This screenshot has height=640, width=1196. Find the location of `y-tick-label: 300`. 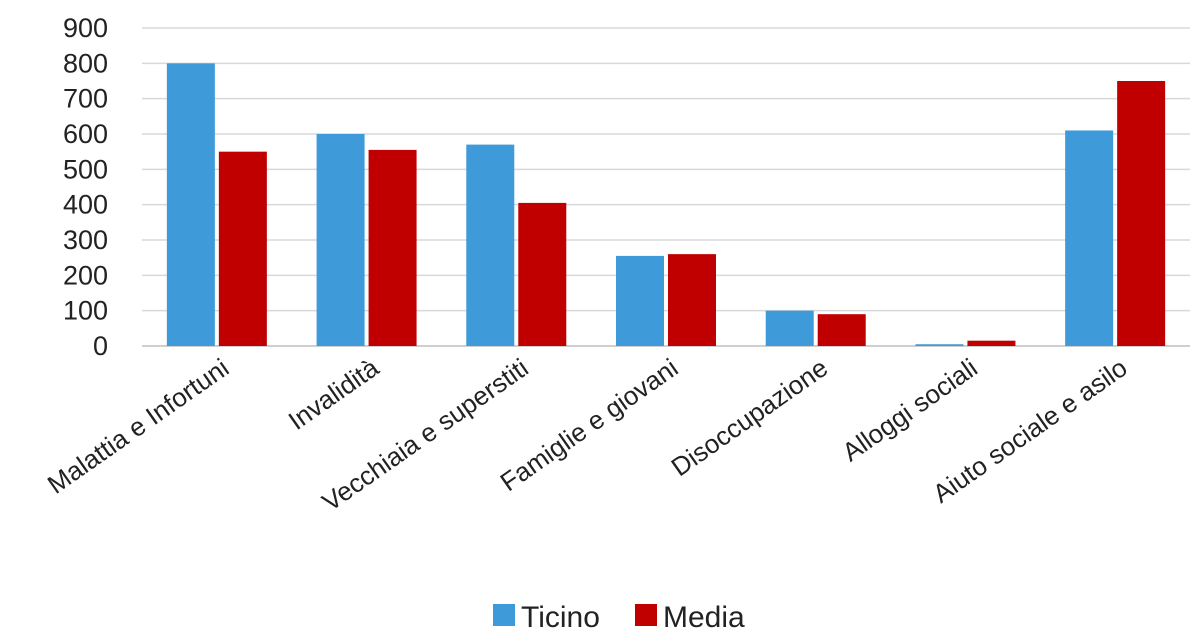

y-tick-label: 300 is located at coordinates (85, 240).